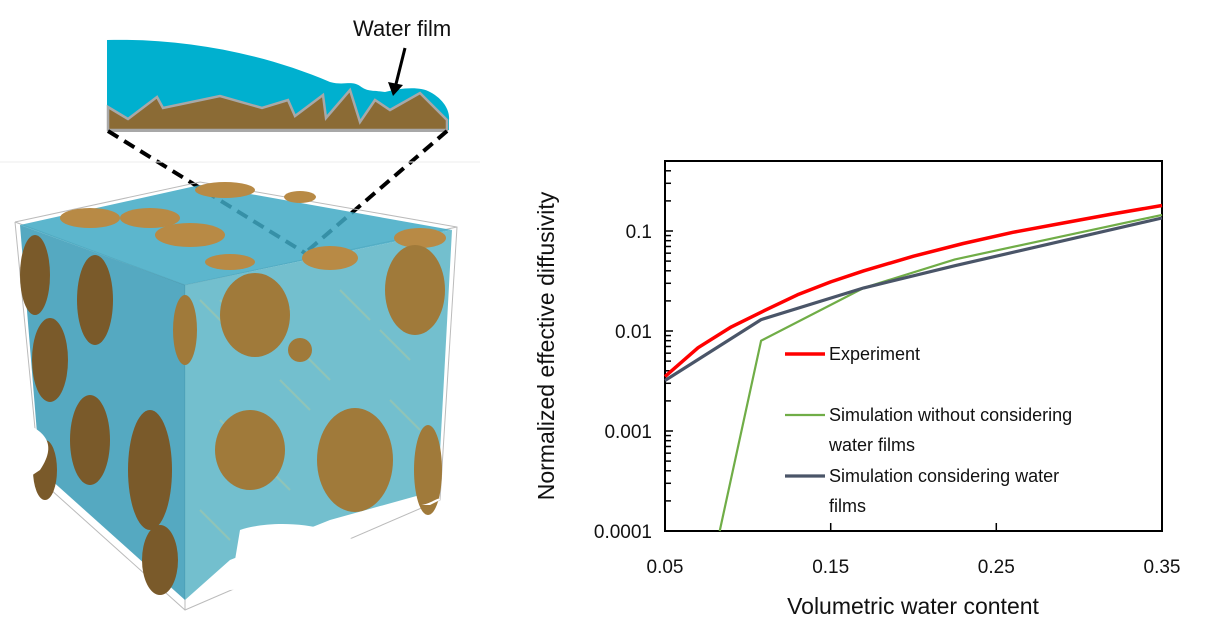  I want to click on legend-label-sim-with-films-line1: Simulation considering water, so click(944, 476).